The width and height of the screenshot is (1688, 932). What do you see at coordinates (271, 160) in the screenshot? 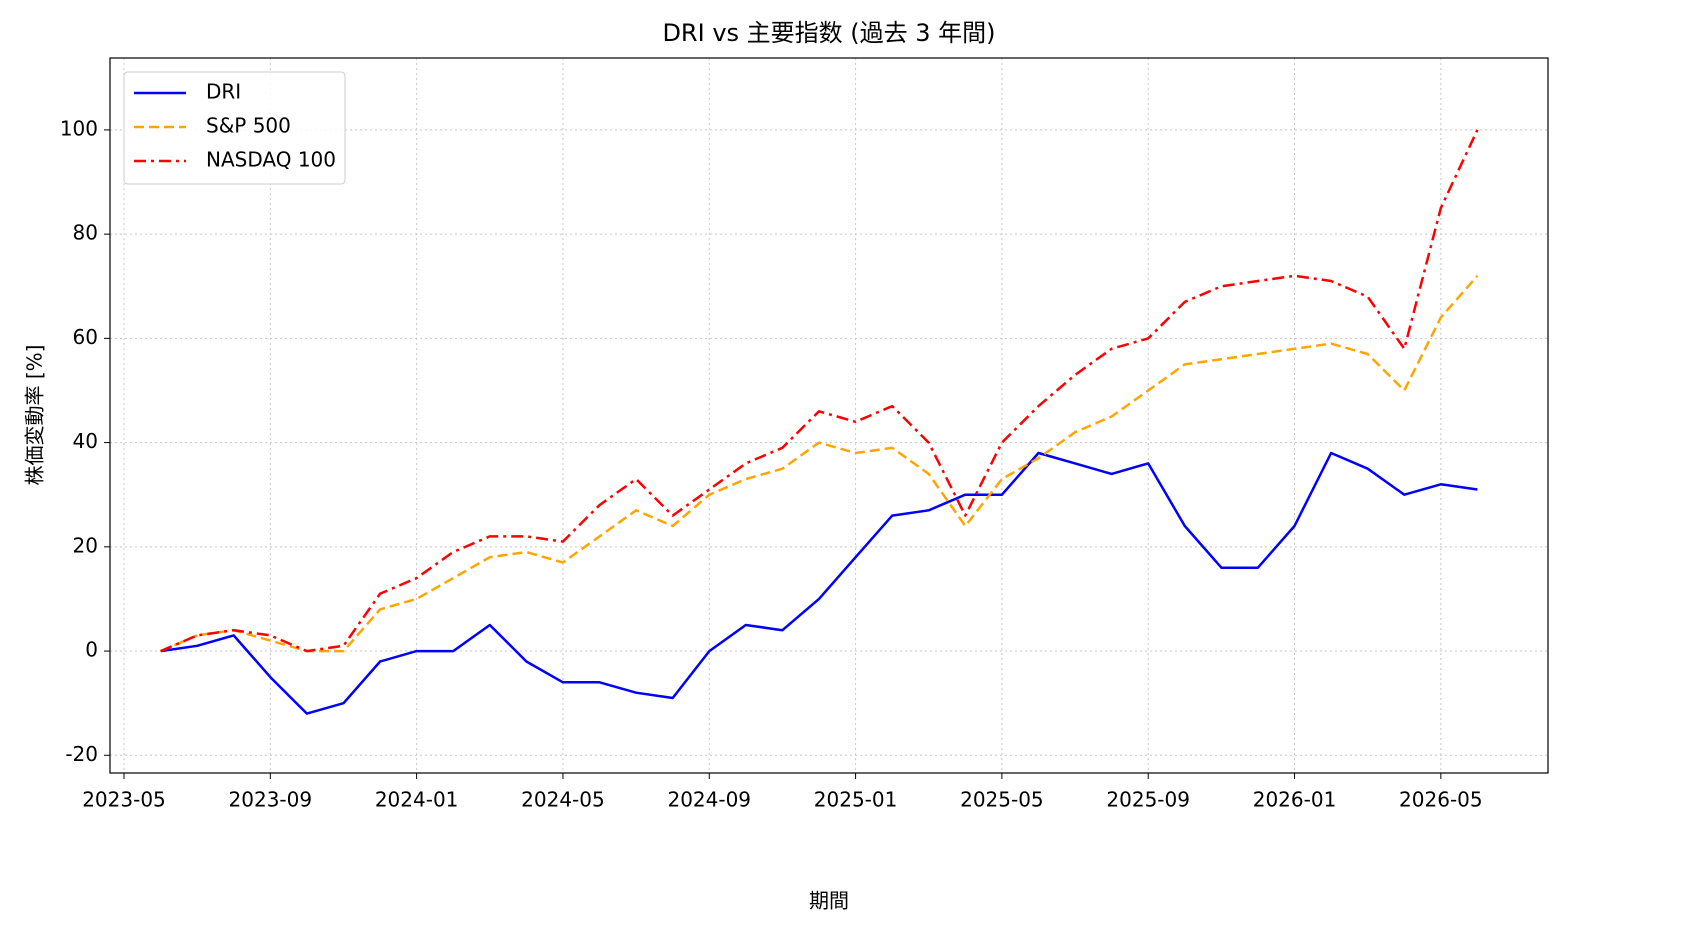
I see `legend-label: NASDAQ 100` at bounding box center [271, 160].